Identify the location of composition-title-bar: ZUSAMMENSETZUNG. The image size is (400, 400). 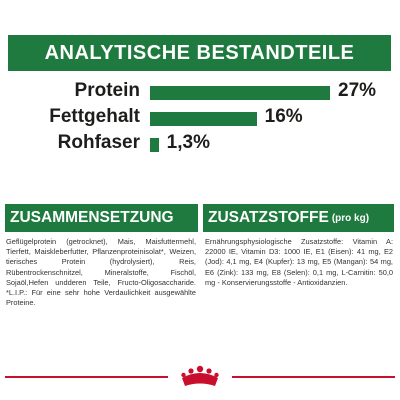
(101, 218).